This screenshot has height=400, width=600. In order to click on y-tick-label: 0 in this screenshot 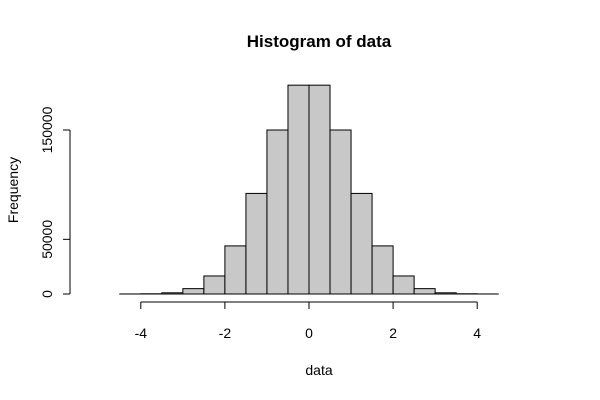, I will do `click(47, 294)`.